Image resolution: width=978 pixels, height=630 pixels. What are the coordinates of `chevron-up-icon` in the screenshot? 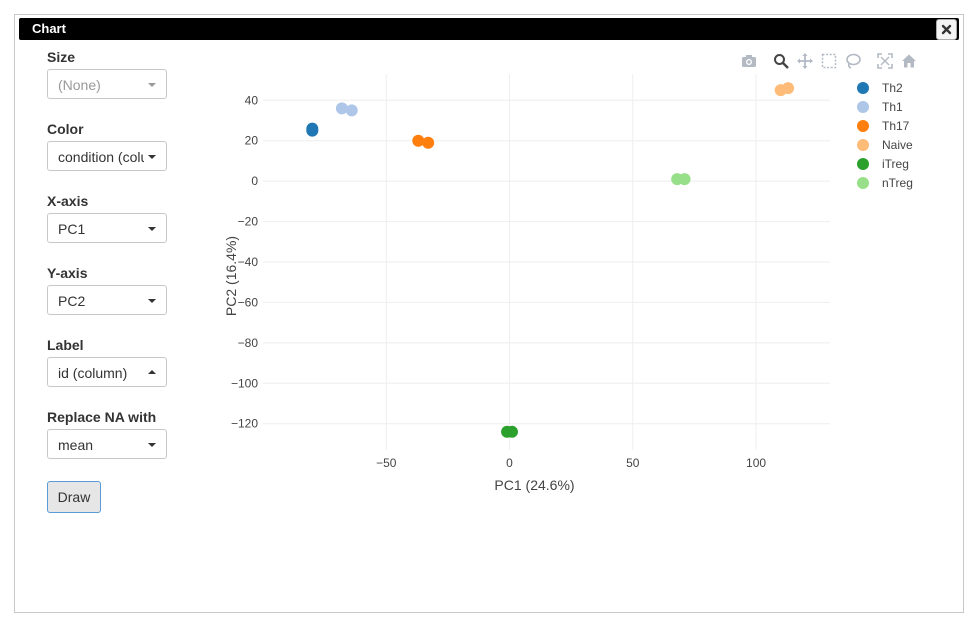 It's located at (152, 372).